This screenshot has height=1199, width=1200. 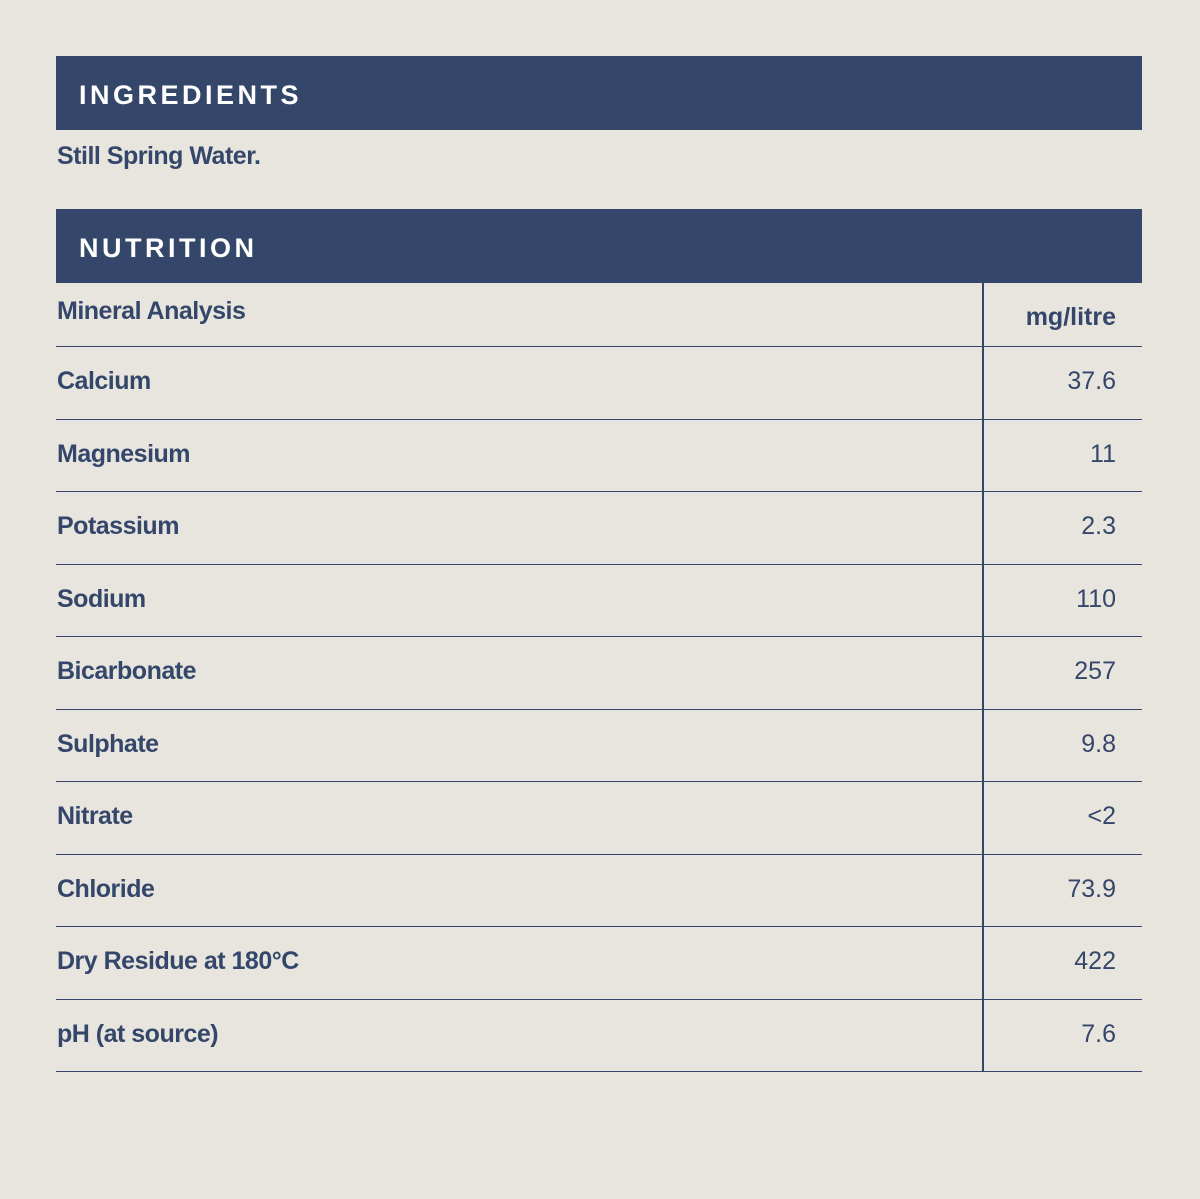 I want to click on mineral-value: <2, so click(x=1101, y=816).